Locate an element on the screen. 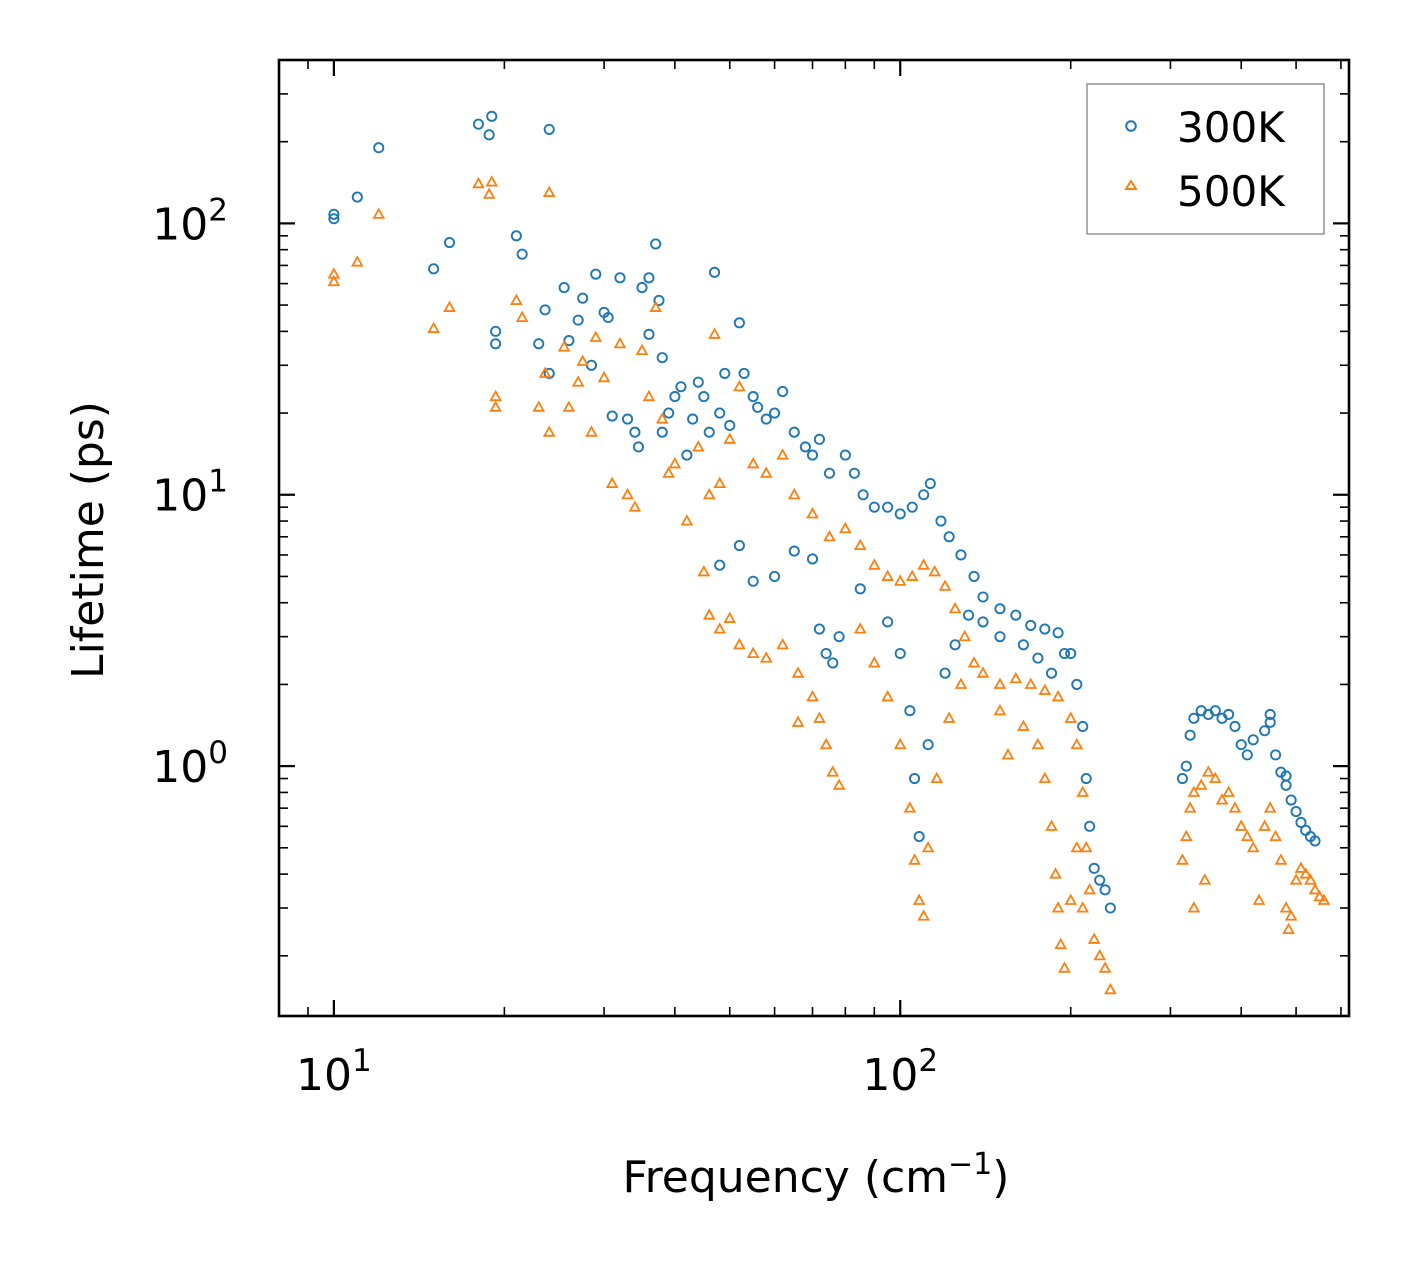  x-axis-label-main: Frequency (cm is located at coordinates (786, 1177).